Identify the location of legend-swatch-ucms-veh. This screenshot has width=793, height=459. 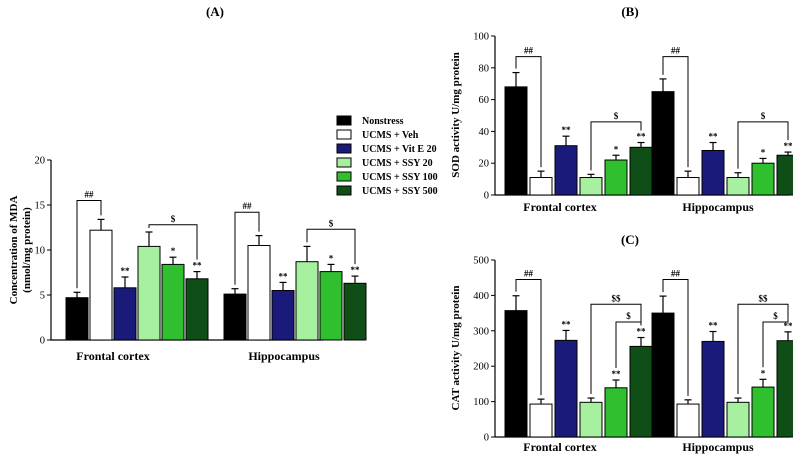
(344, 134).